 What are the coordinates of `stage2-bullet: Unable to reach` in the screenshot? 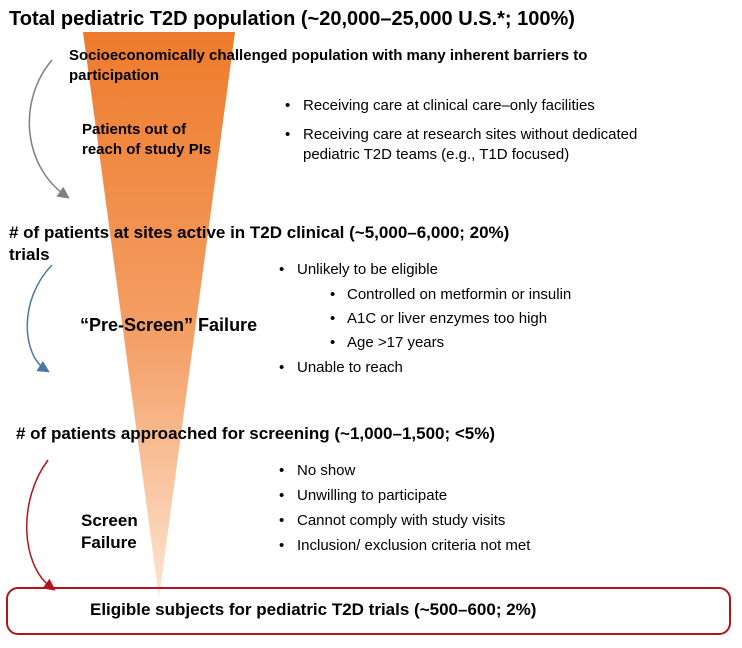 It's located at (341, 368).